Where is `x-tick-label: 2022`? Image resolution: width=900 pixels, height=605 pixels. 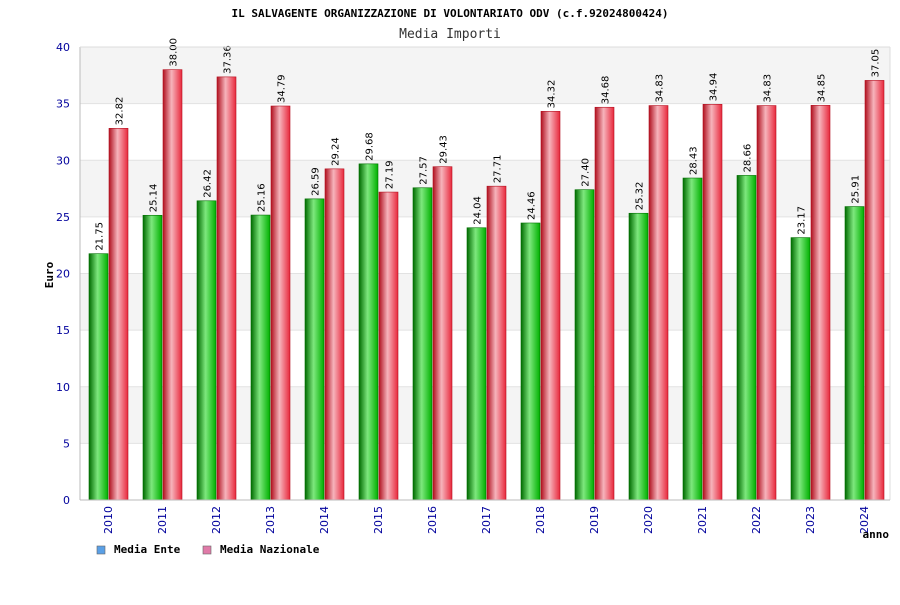 x-tick-label: 2022 is located at coordinates (756, 520).